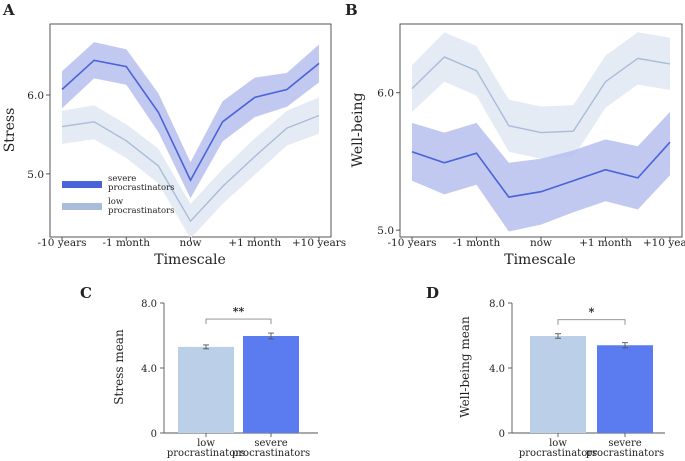  I want to click on panel-letter-a: A, so click(8, 10).